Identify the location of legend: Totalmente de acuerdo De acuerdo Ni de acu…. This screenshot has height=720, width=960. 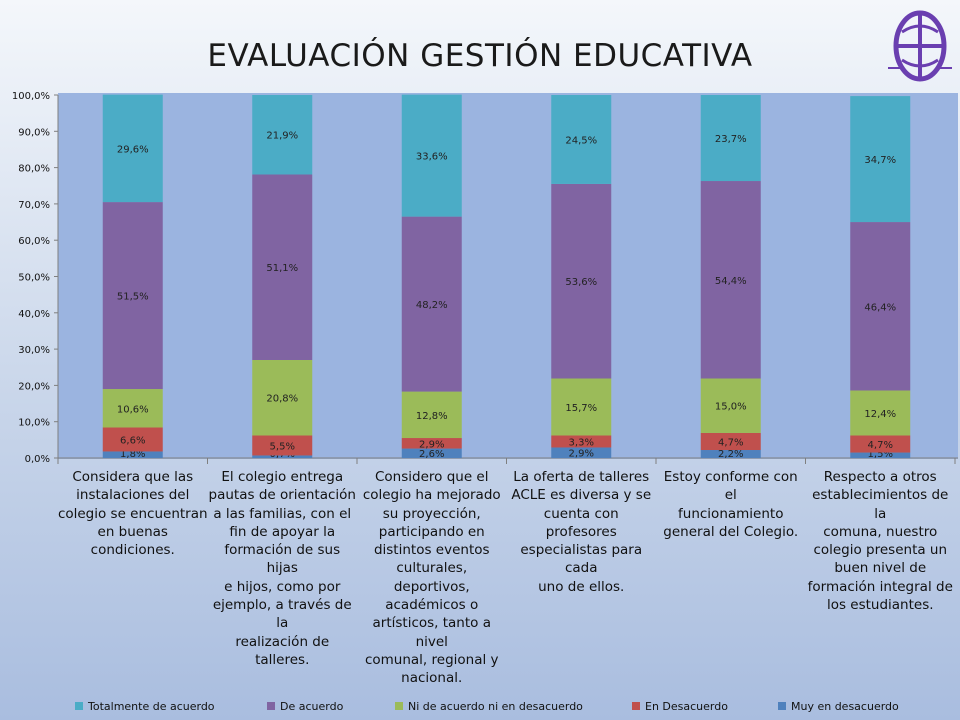
(480, 706).